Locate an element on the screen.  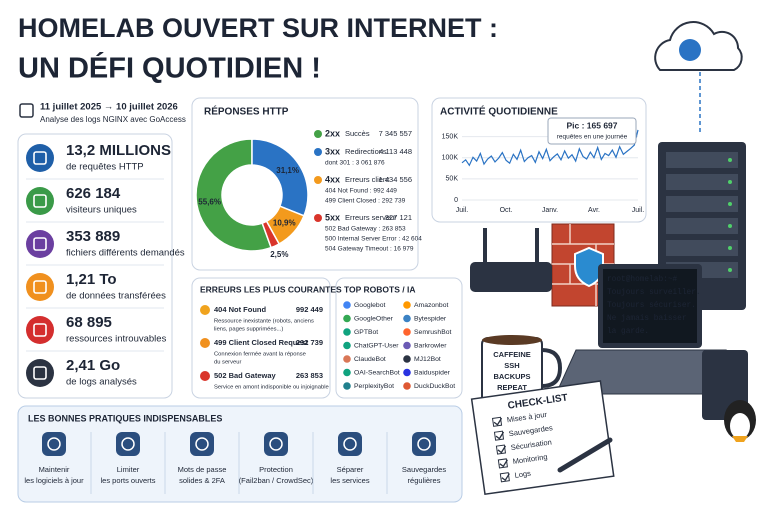
robot-name: PerplexityBot is located at coordinates (374, 386).